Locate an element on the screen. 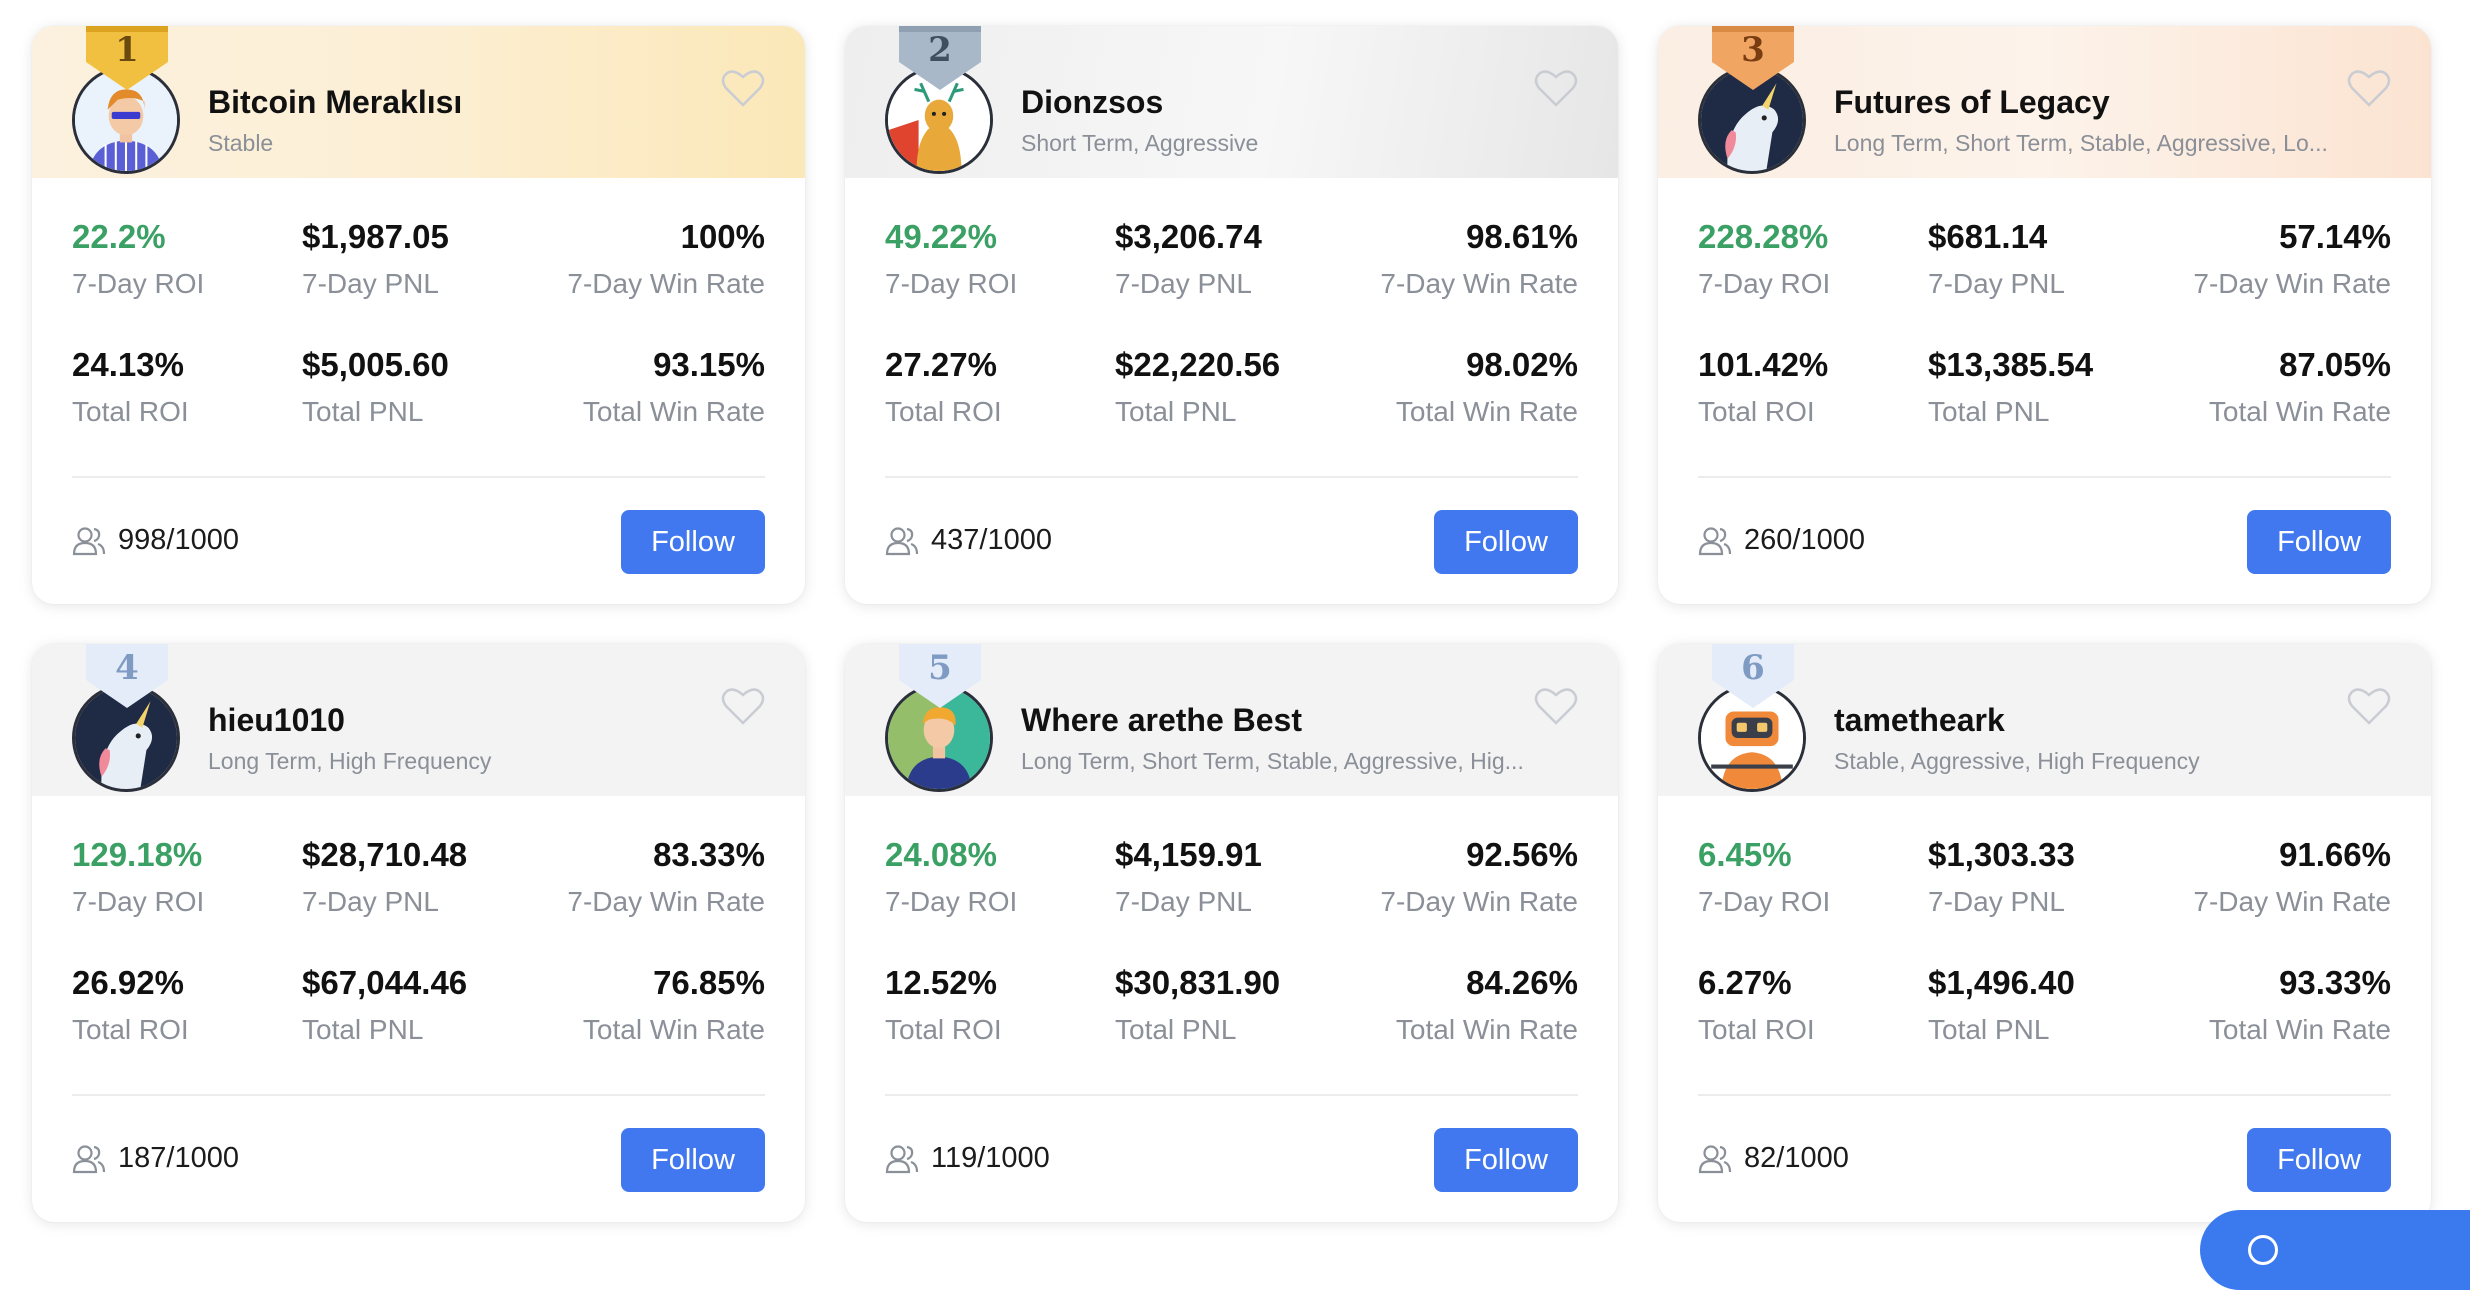  winrate-total-value: 76.85% is located at coordinates (709, 982).